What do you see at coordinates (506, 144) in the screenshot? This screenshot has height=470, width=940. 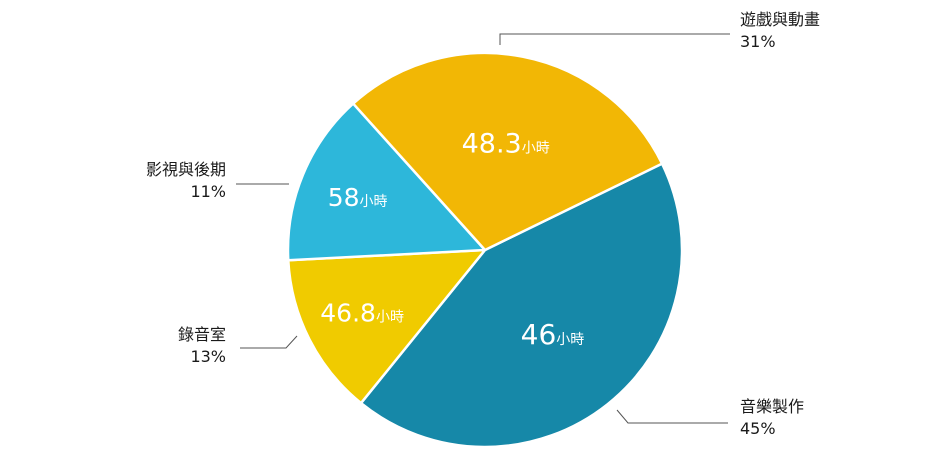 I see `slice-value-label: 48.3小時` at bounding box center [506, 144].